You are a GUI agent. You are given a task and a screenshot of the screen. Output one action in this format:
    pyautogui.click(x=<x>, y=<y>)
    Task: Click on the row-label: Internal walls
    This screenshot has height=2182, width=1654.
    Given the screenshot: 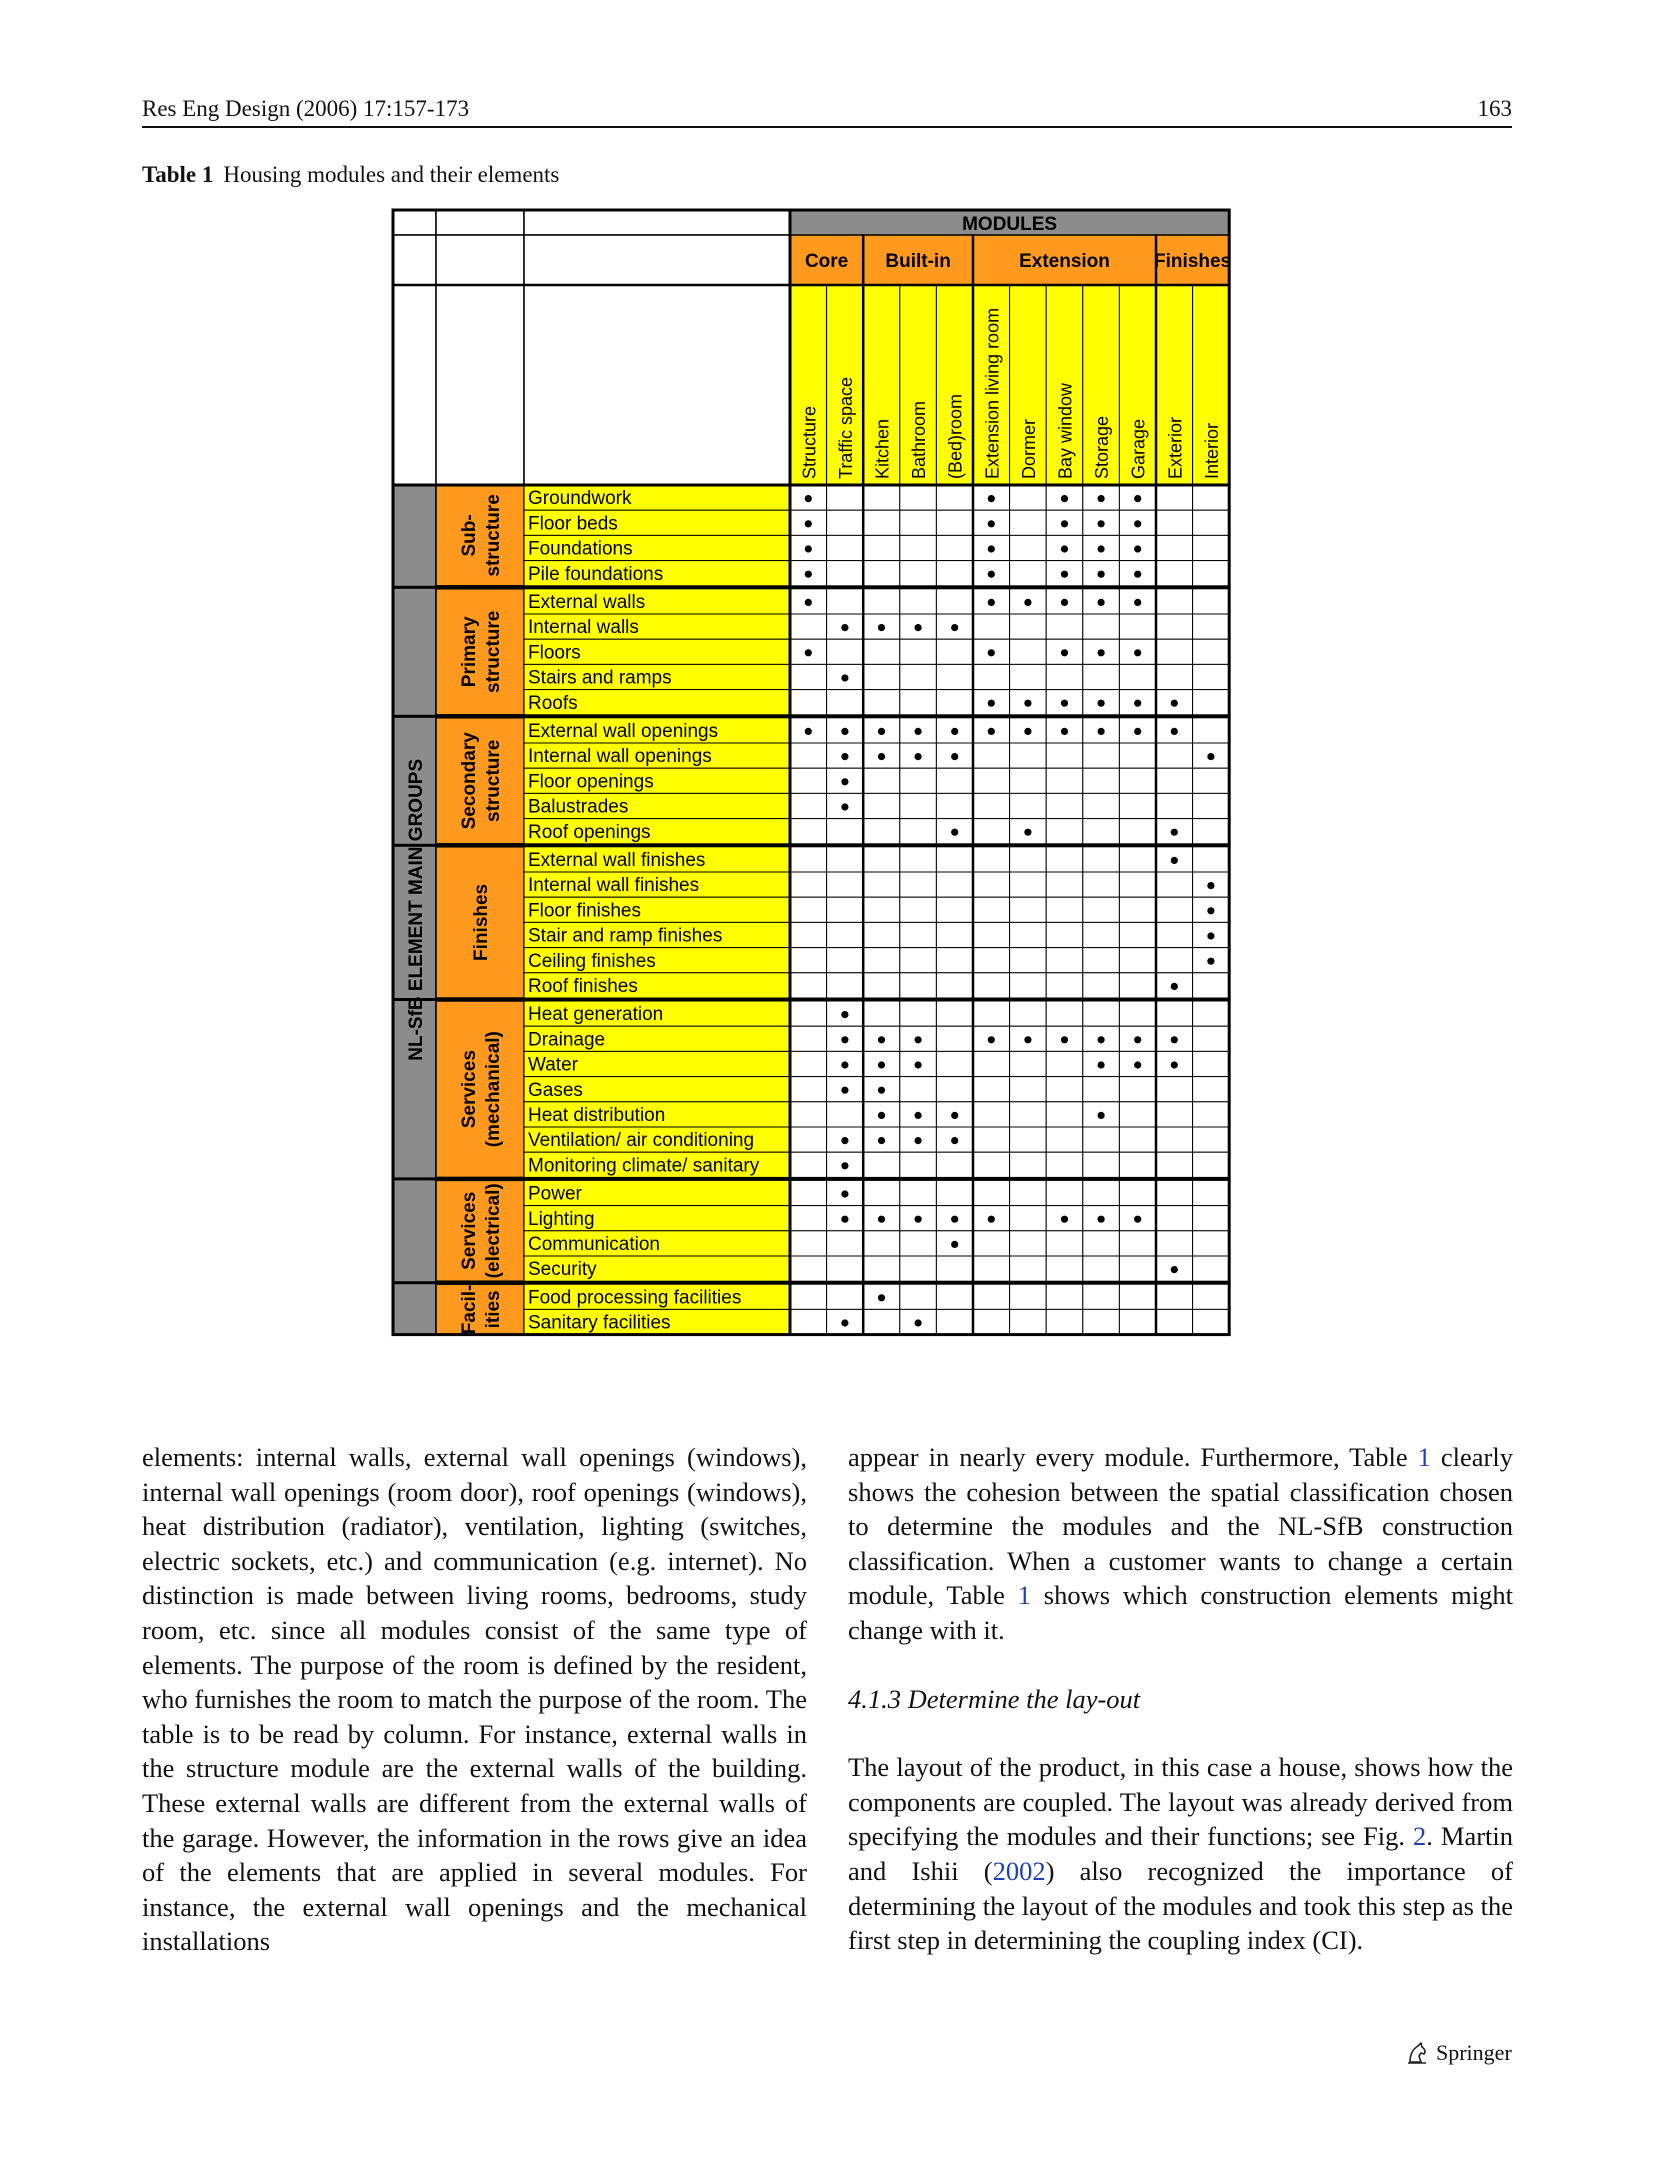 What is the action you would take?
    pyautogui.click(x=583, y=627)
    